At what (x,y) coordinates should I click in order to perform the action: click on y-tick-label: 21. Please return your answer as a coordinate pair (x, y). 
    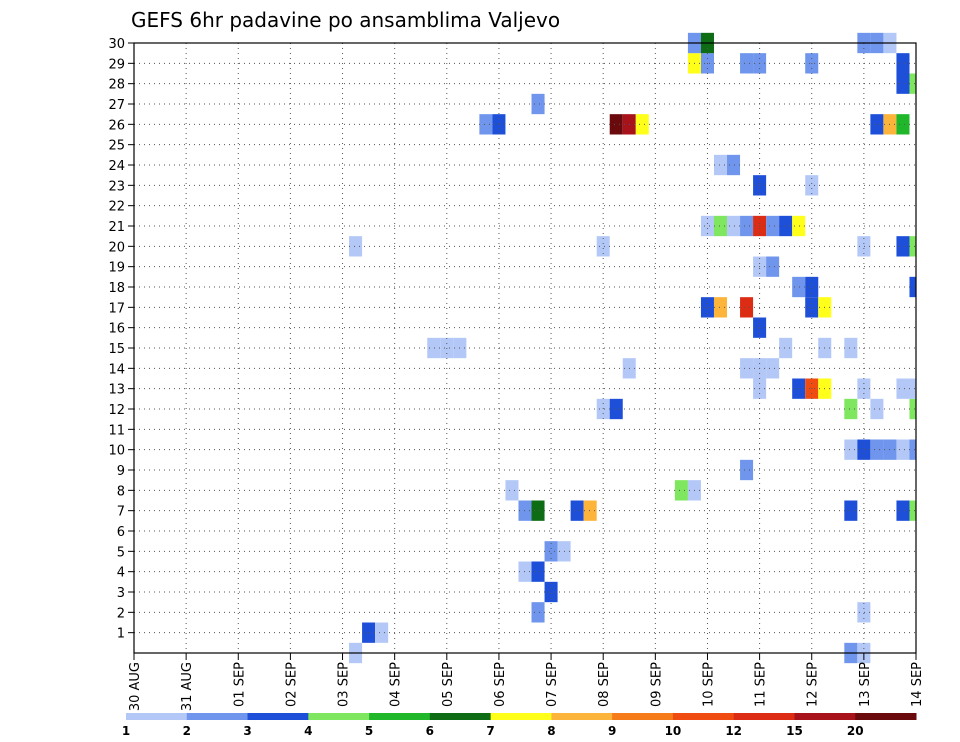
    Looking at the image, I should click on (116, 227).